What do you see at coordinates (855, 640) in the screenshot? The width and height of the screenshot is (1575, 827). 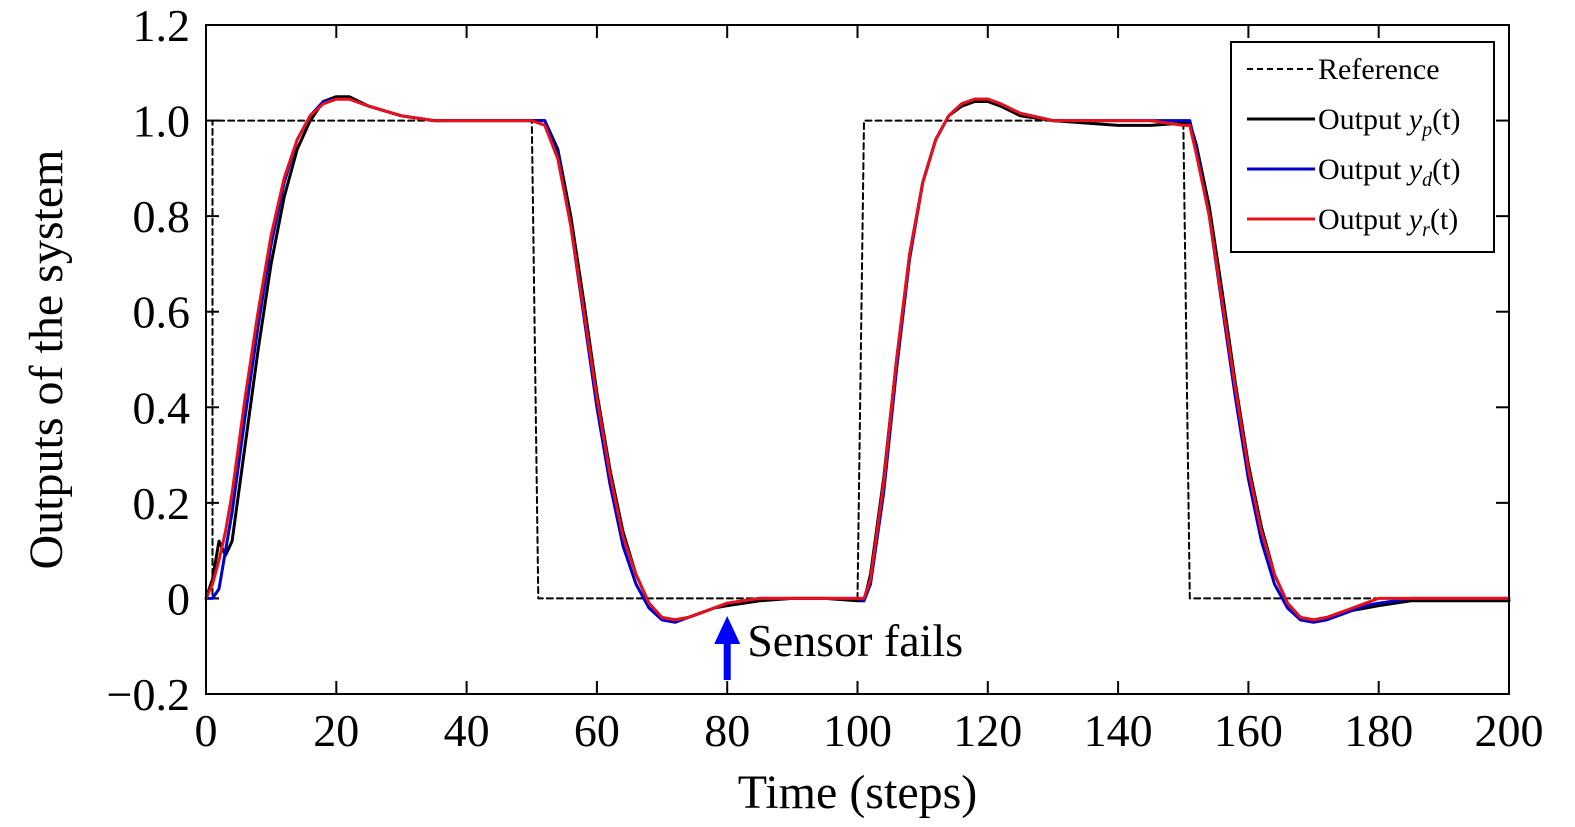 I see `annotation-text: Sensor fails` at bounding box center [855, 640].